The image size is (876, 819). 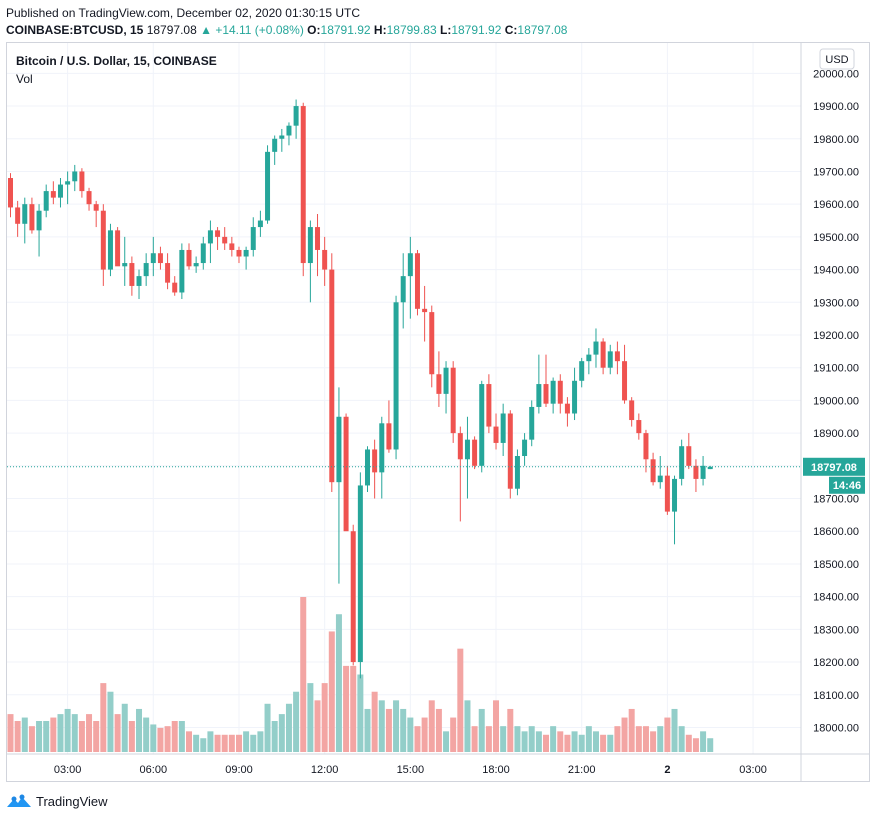 What do you see at coordinates (496, 770) in the screenshot?
I see `time-tick-label: 18:00` at bounding box center [496, 770].